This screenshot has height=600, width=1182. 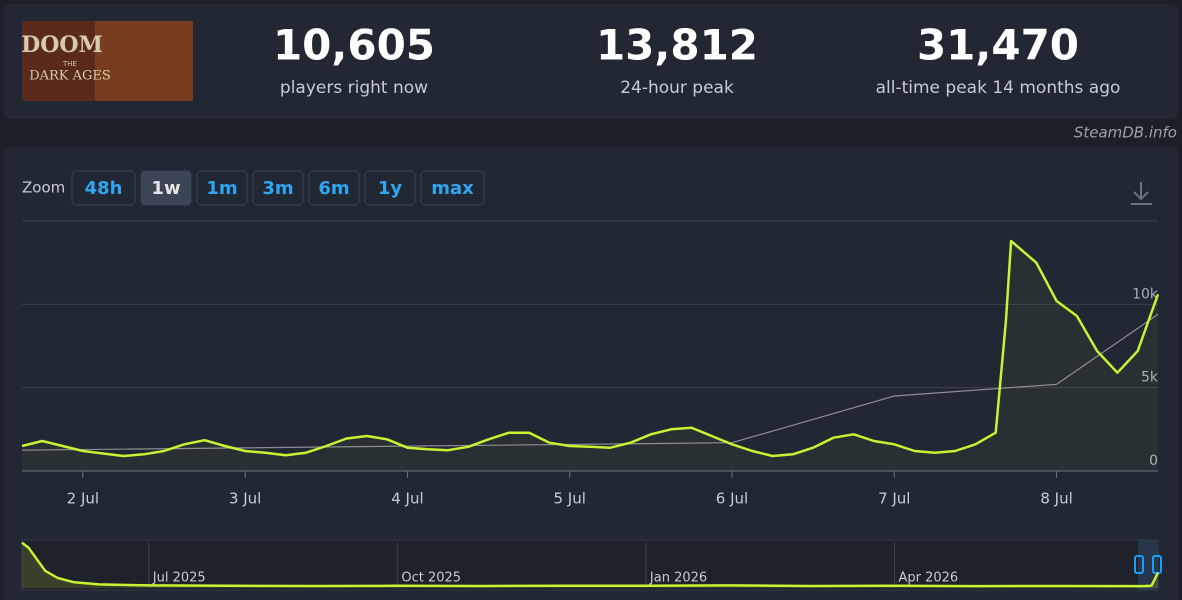 I want to click on source: SteamDB.info, so click(x=1125, y=133).